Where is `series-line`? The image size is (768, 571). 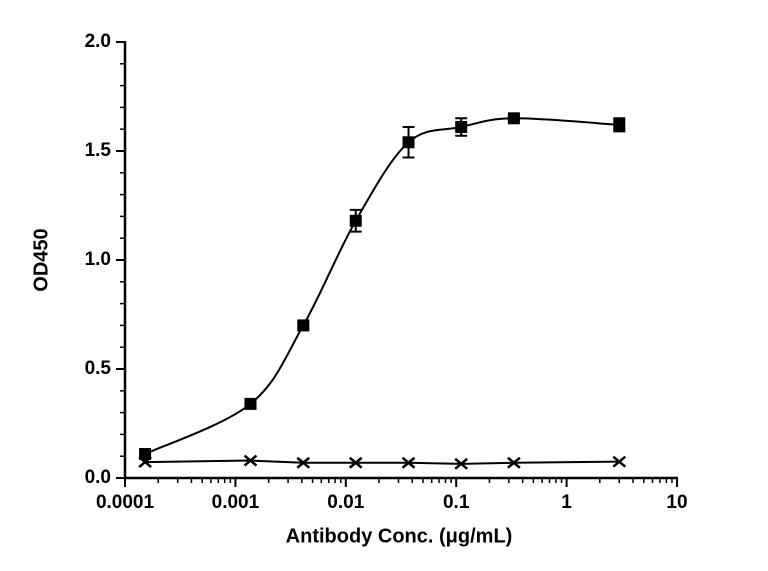
series-line is located at coordinates (382, 462).